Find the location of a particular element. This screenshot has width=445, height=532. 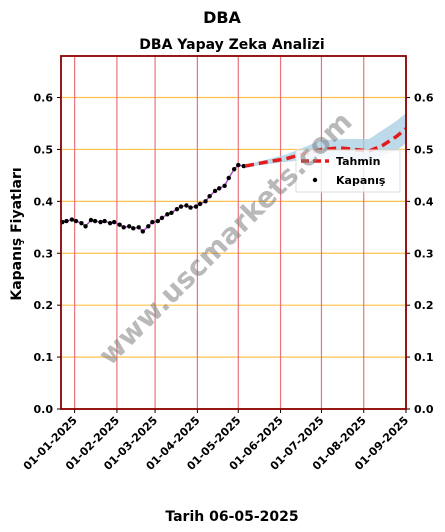

y-tick-label: 0.2 is located at coordinates (44, 305).